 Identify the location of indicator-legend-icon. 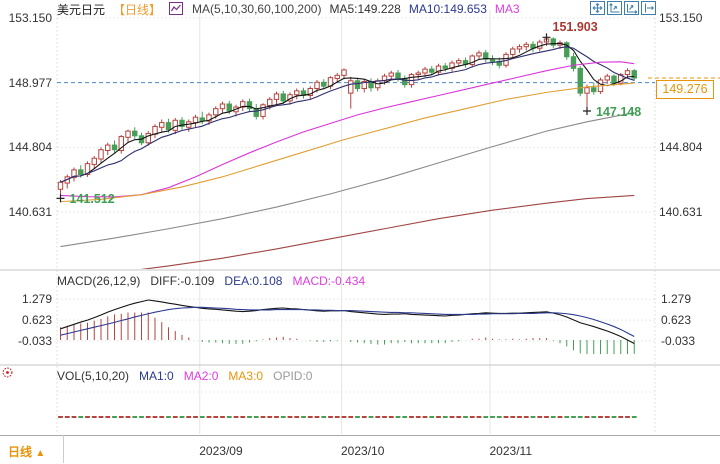
(176, 9).